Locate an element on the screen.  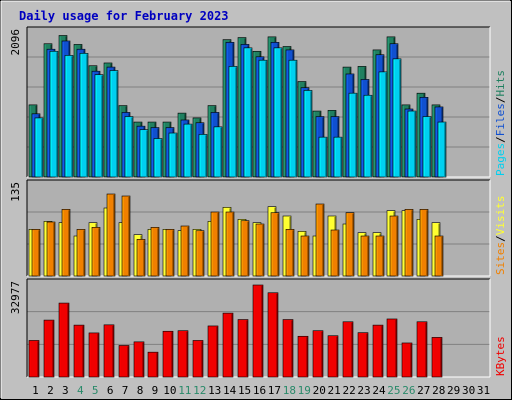
x-tick-day-23: 23 is located at coordinates (363, 390).